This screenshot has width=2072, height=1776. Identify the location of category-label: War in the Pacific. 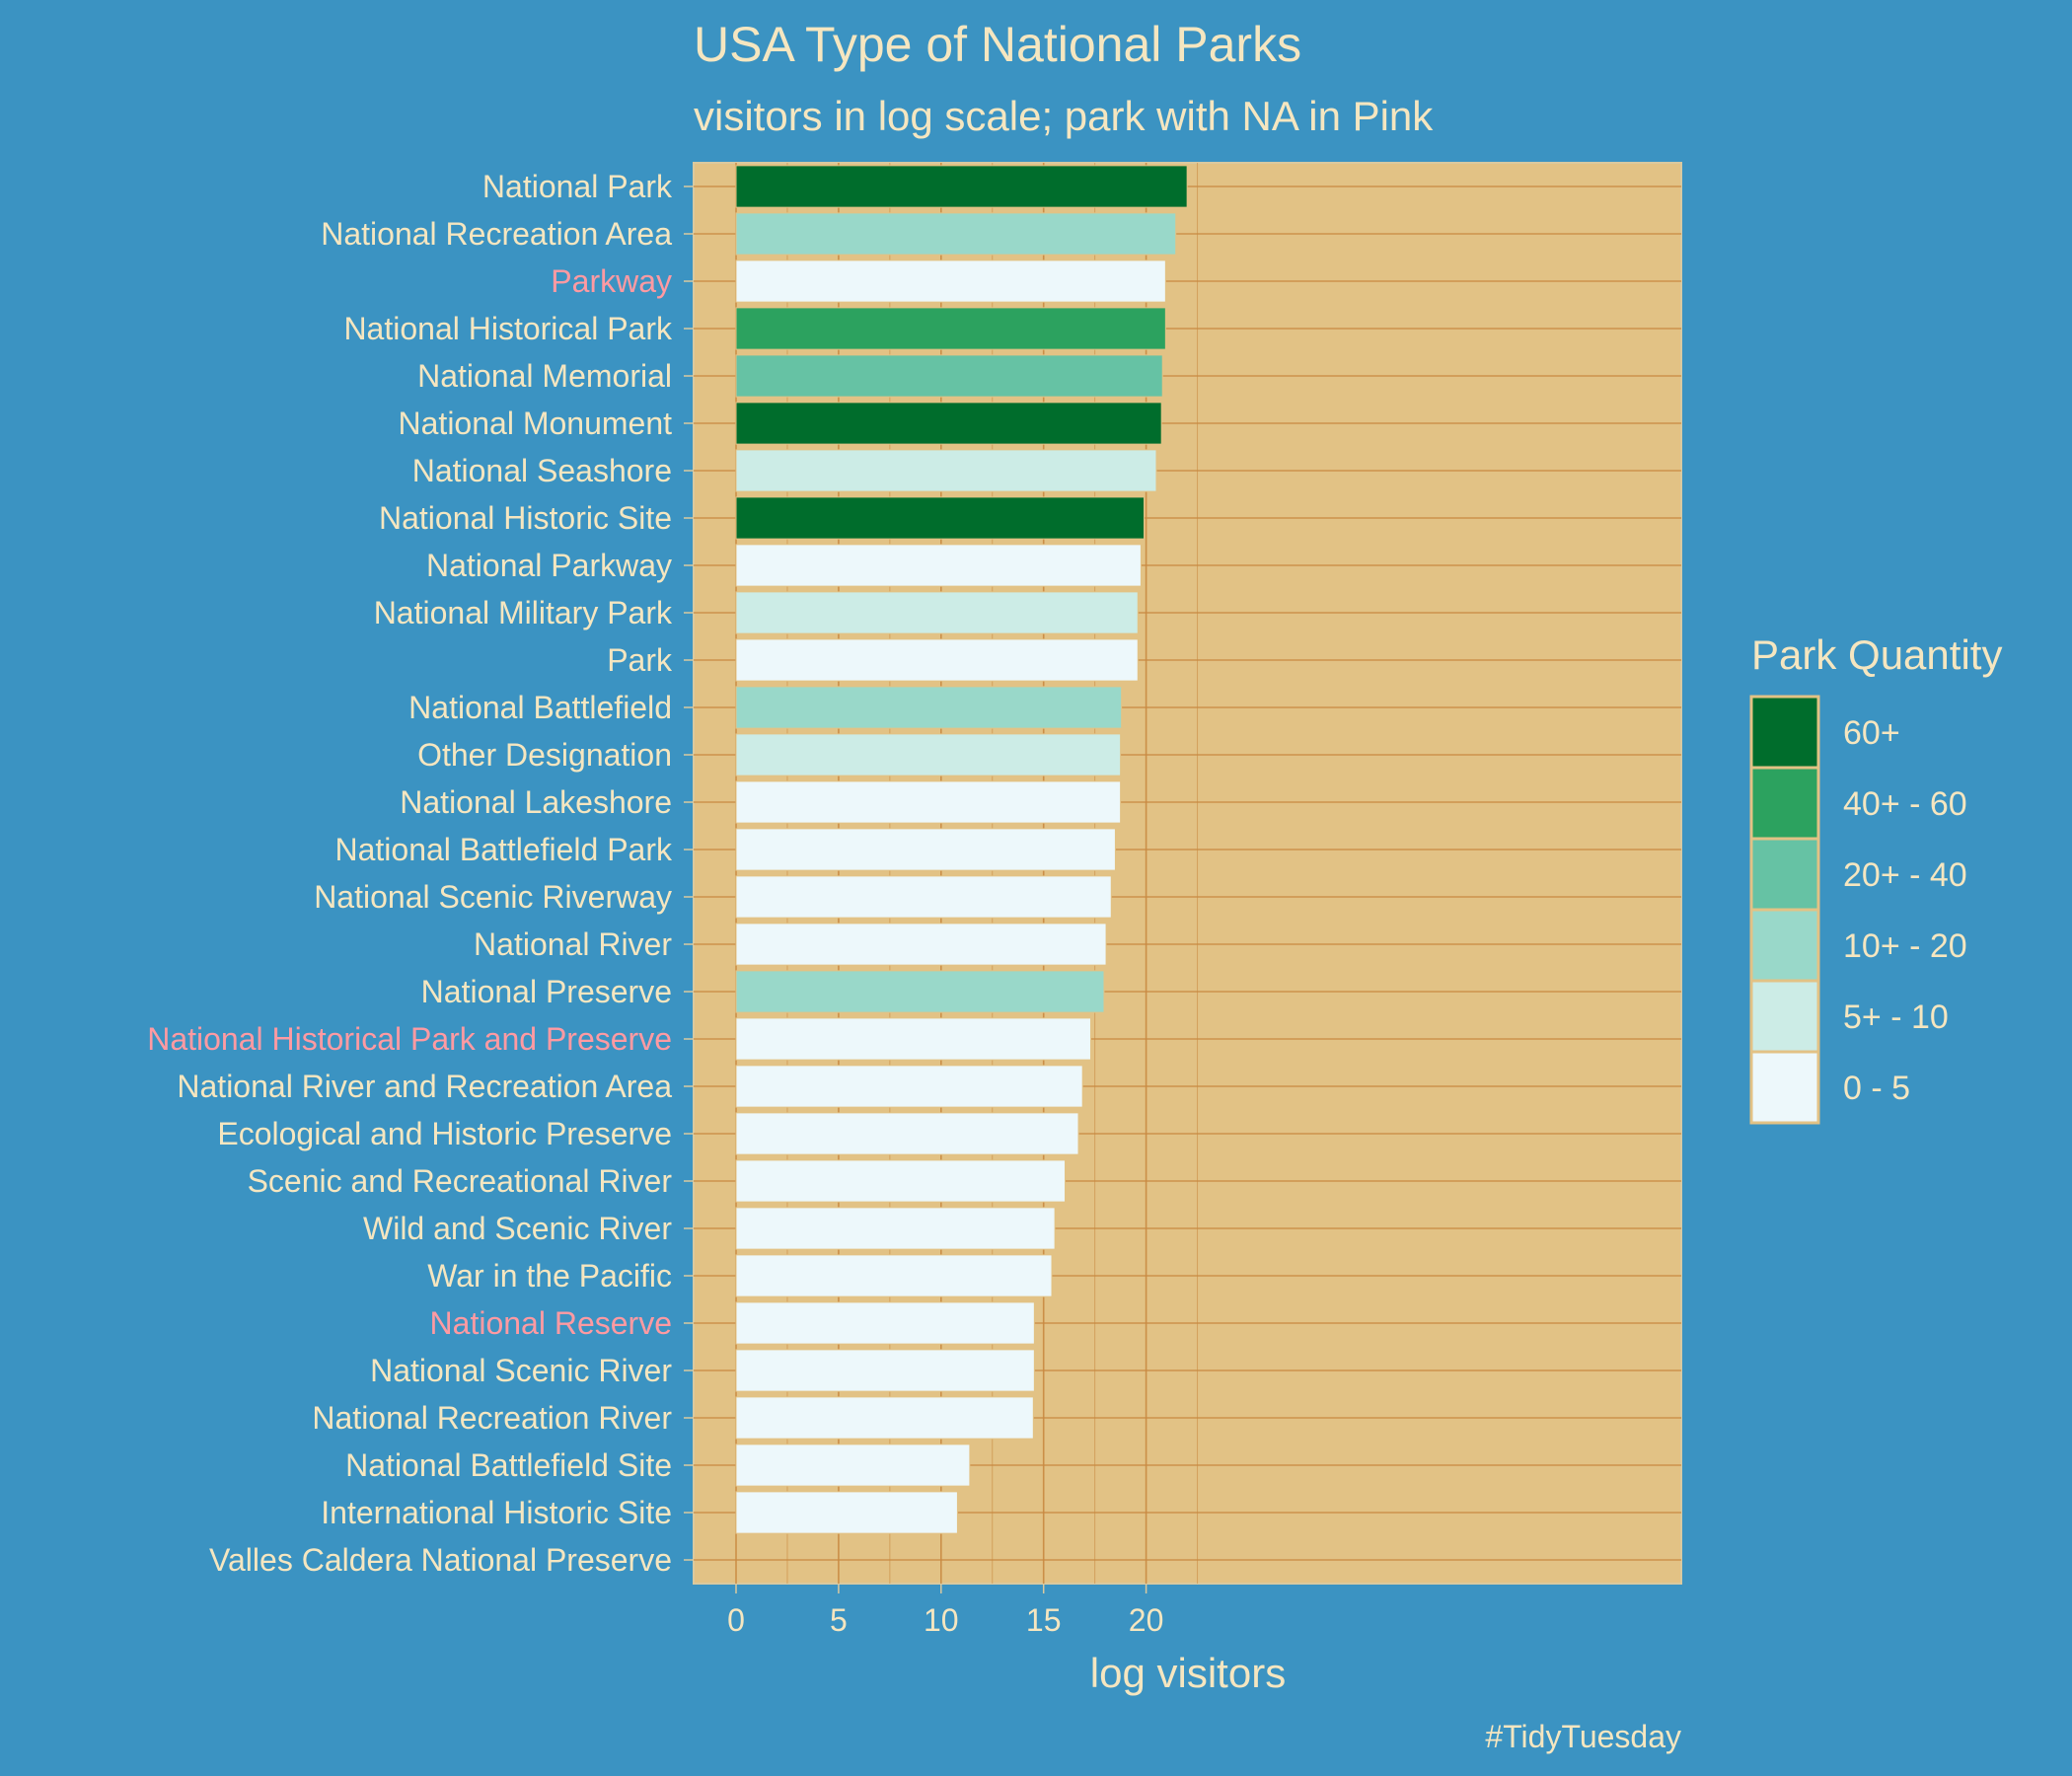
(550, 1276).